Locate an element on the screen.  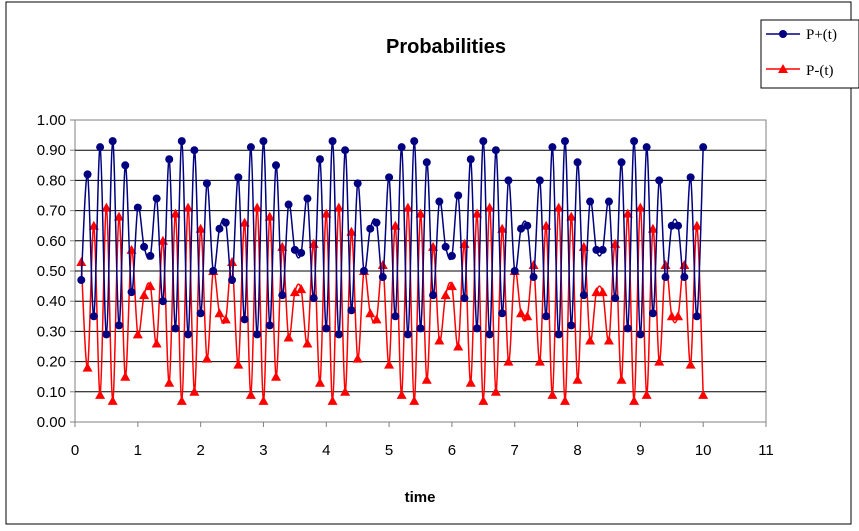
legend-box is located at coordinates (809, 54).